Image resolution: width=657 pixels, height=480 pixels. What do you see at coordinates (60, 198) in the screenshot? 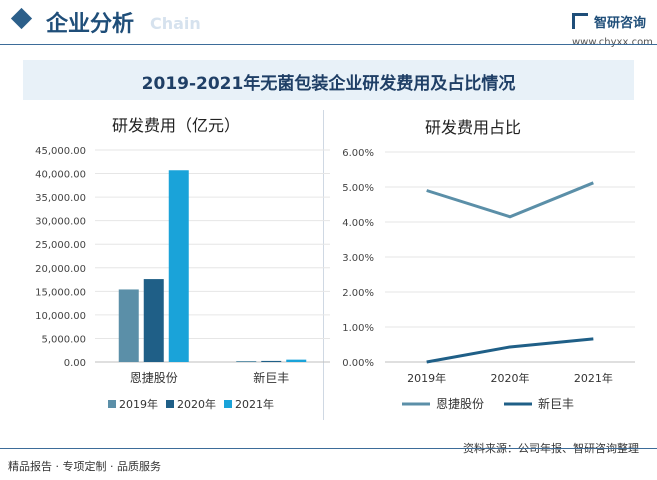
I see `bar-ytick-label: 35,000.00` at bounding box center [60, 198].